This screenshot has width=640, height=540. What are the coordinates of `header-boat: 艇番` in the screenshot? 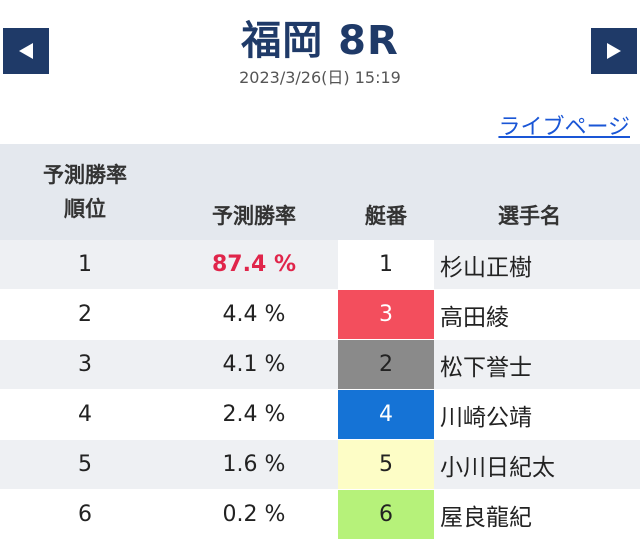 It's located at (386, 192).